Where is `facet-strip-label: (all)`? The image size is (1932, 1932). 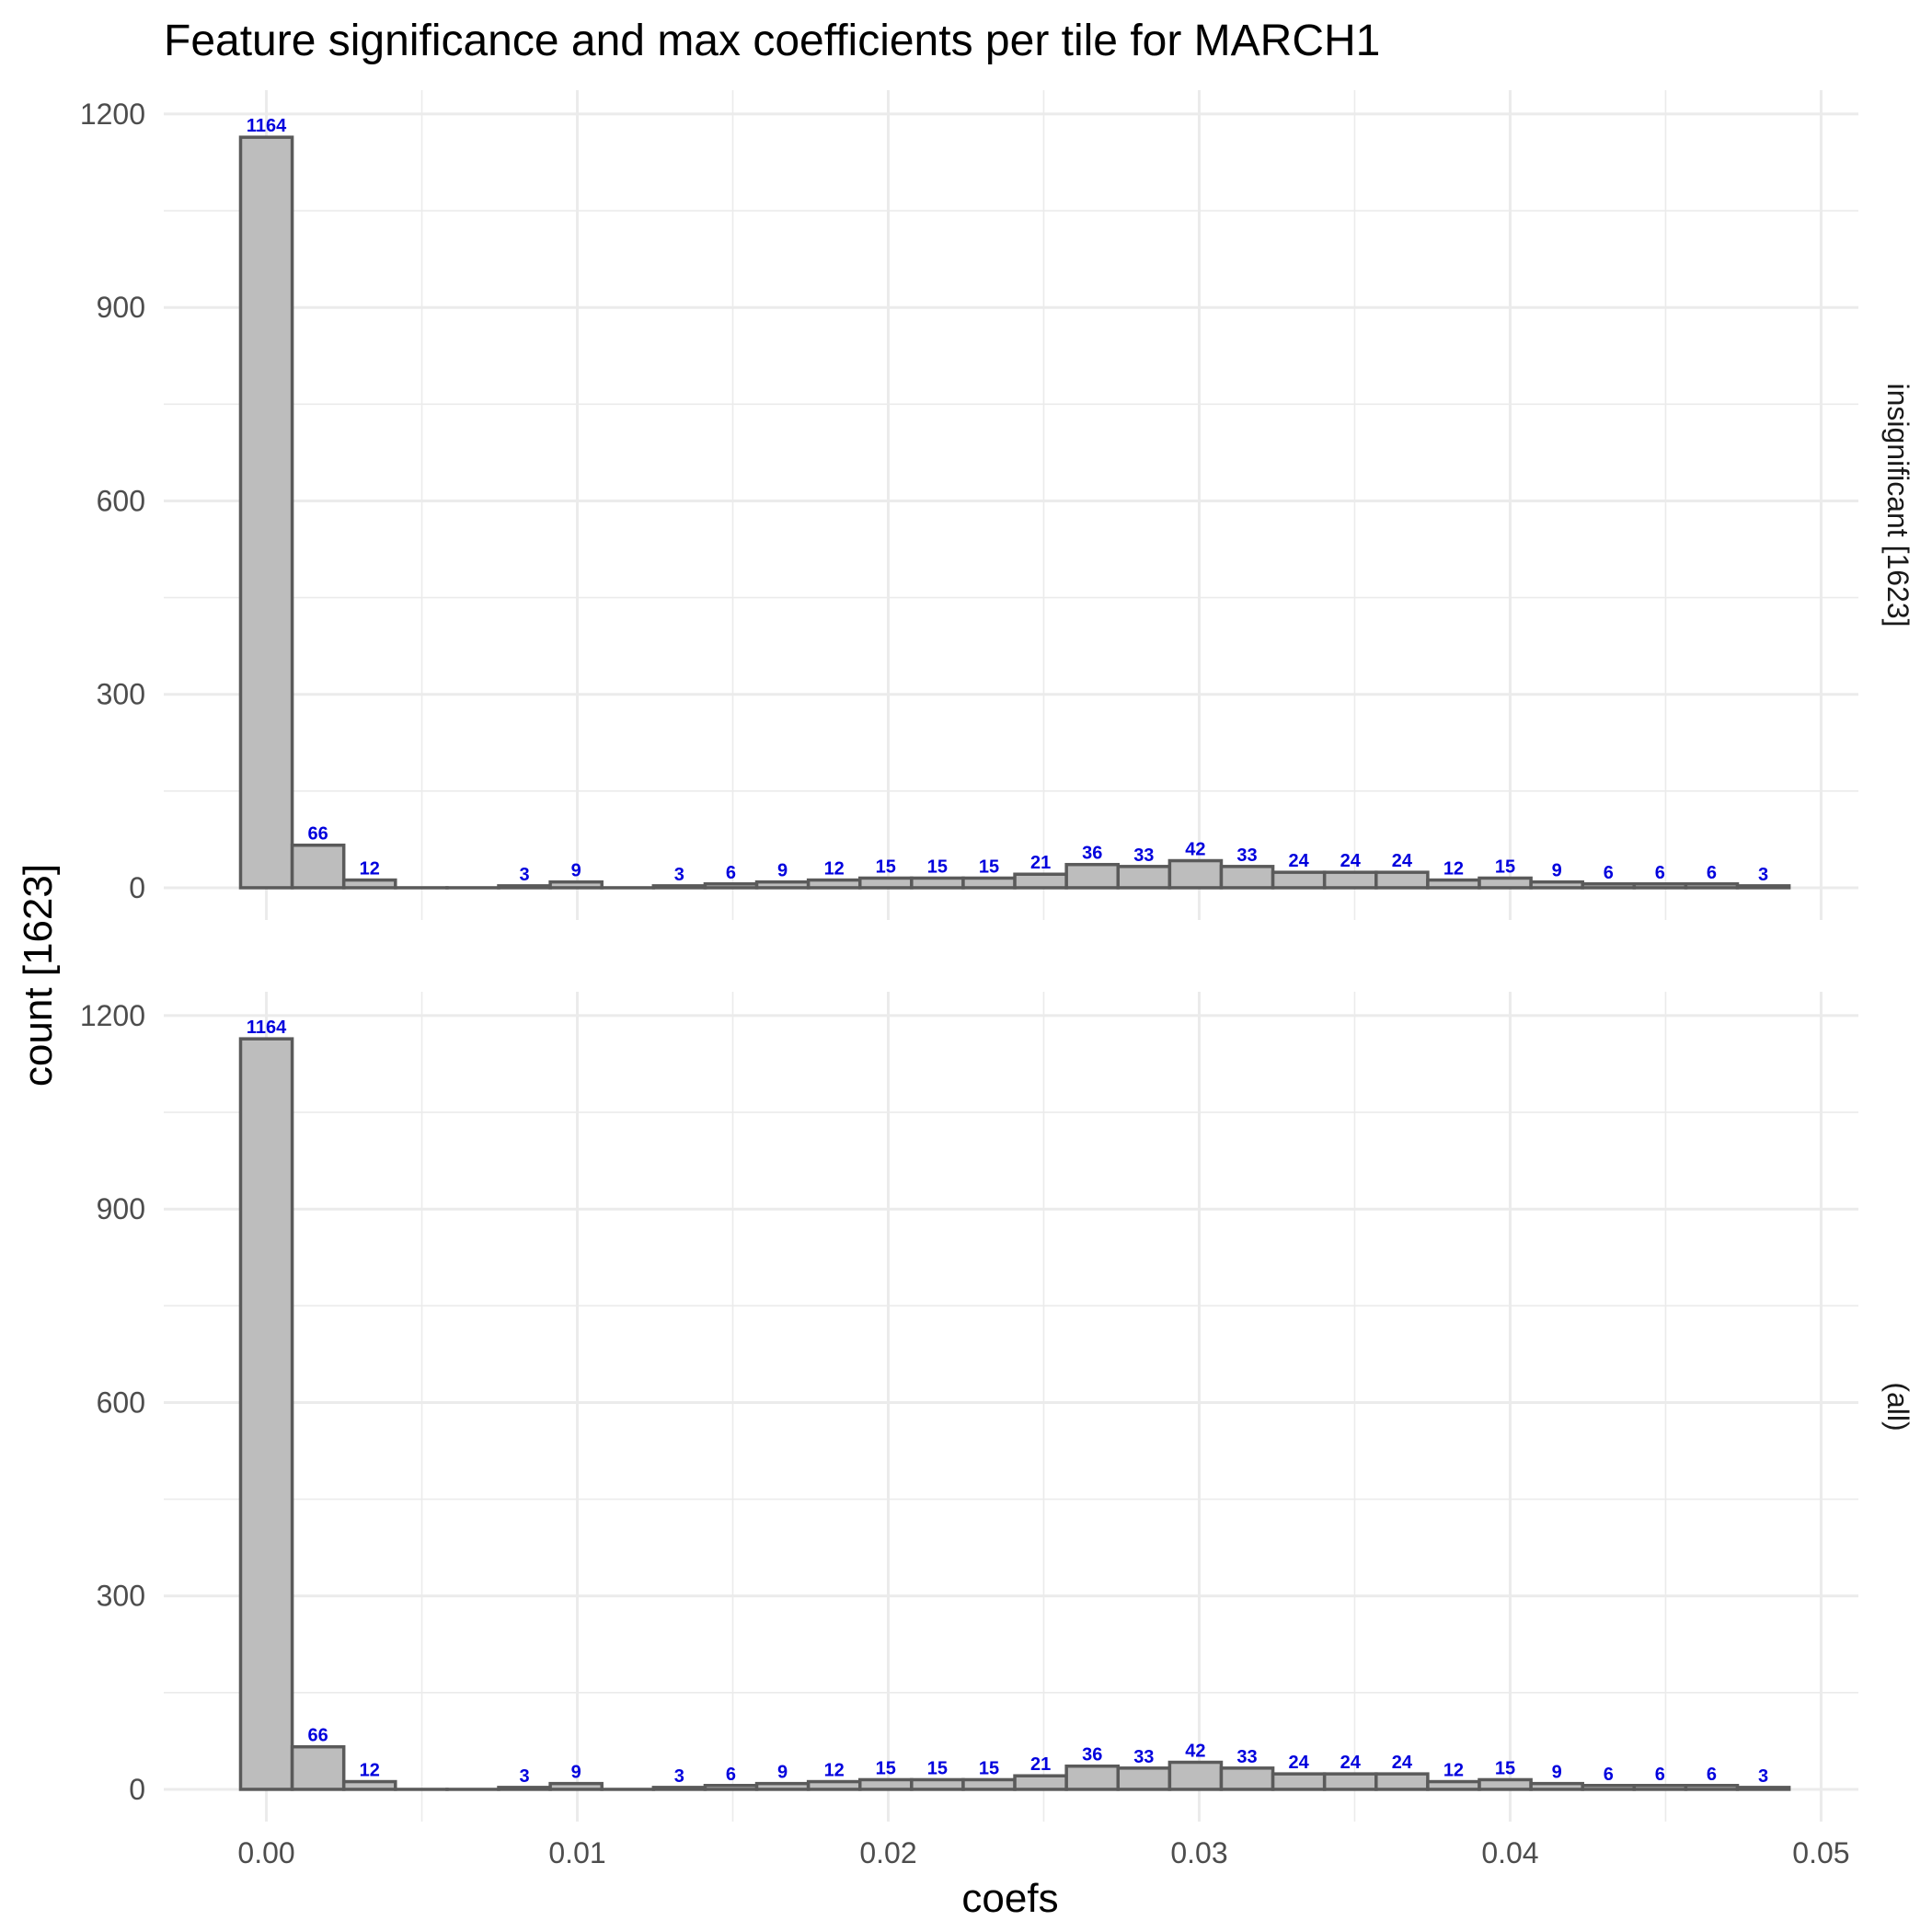 facet-strip-label: (all) is located at coordinates (1898, 1406).